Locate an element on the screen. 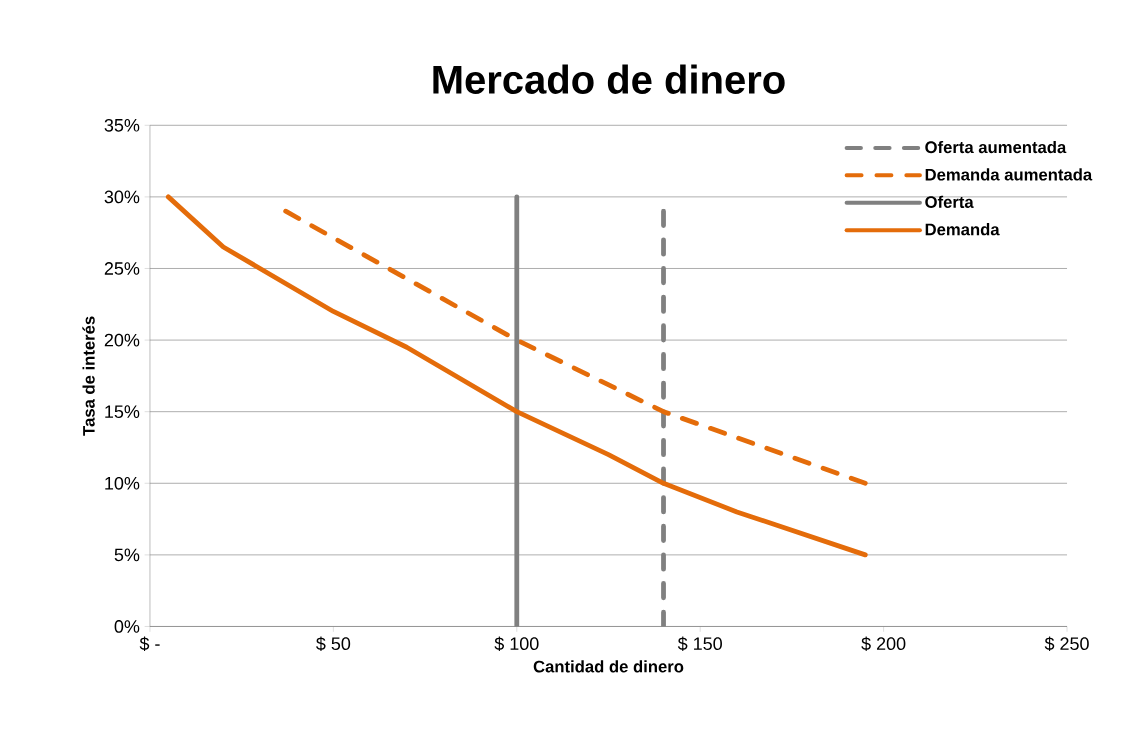 Image resolution: width=1121 pixels, height=742 pixels. legend-label: Demanda aumentada is located at coordinates (1009, 174).